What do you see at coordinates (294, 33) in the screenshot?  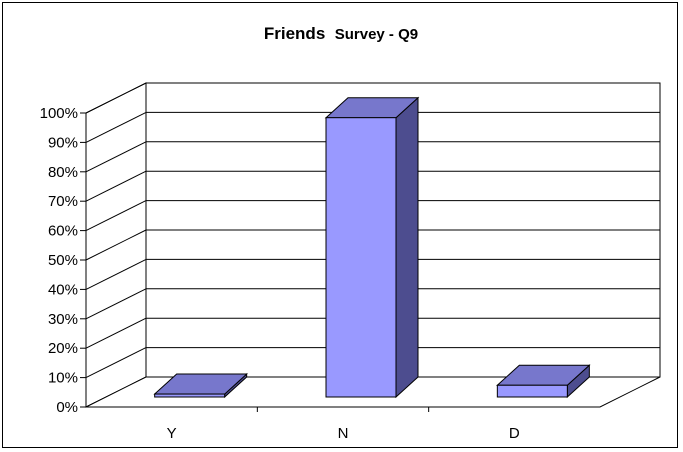 I see `chart-title-part-1: Friends` at bounding box center [294, 33].